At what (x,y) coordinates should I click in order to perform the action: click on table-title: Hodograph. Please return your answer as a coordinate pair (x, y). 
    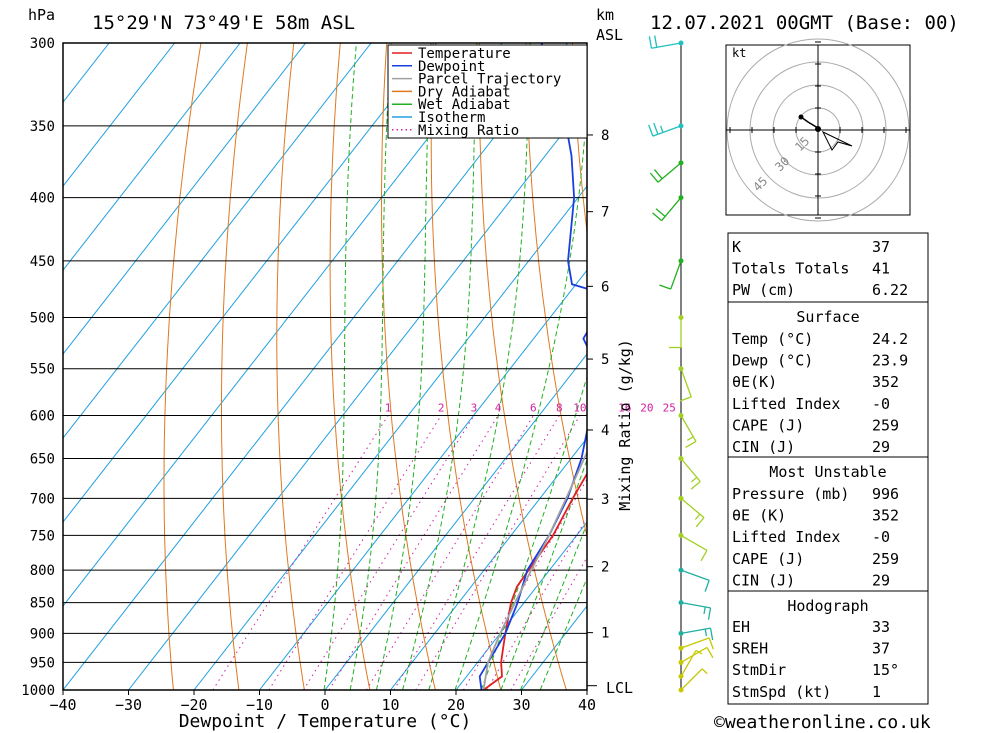
    Looking at the image, I should click on (827, 606).